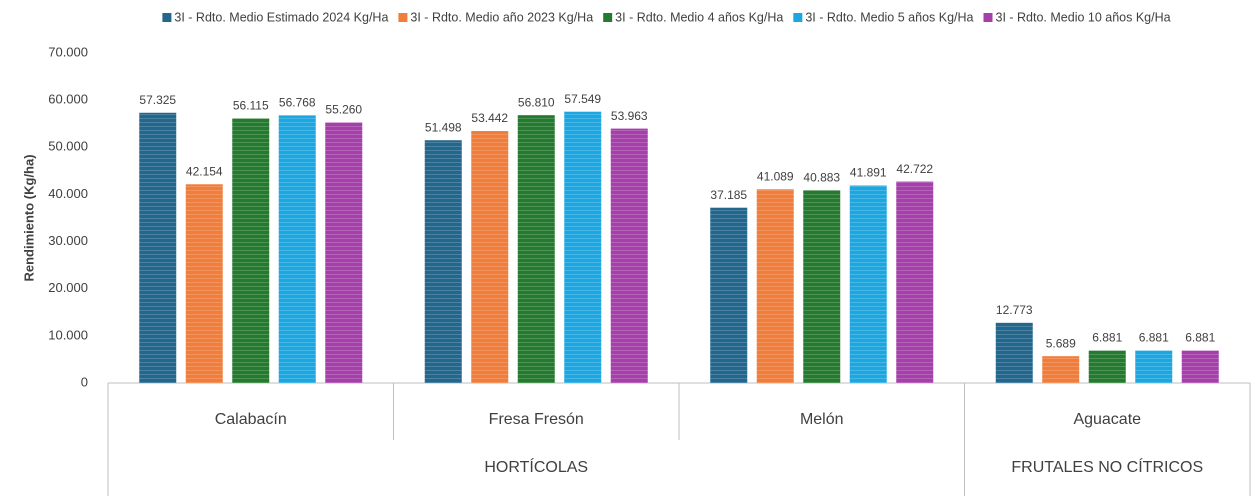 Image resolution: width=1253 pixels, height=496 pixels. I want to click on legend-label: 3I - Rdto. Medio 10 años Kg/Ha, so click(1082, 17).